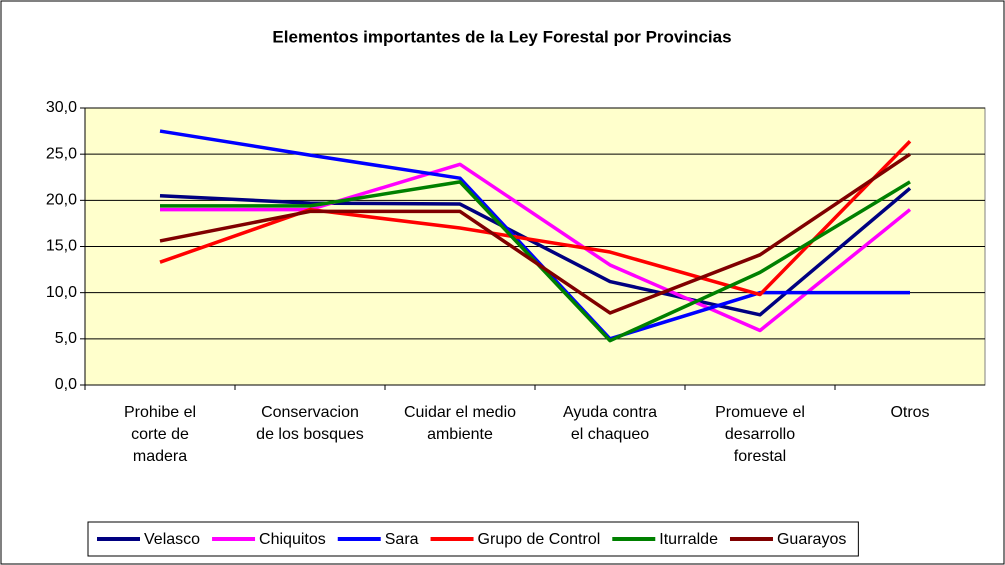 This screenshot has height=565, width=1005. I want to click on x-tick-label: Promueve el desarrollo forestal, so click(760, 434).